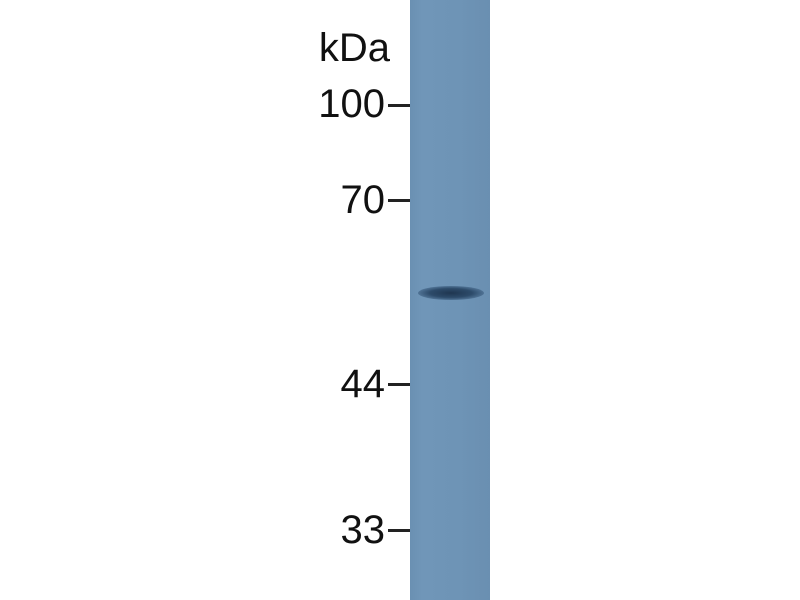 Image resolution: width=800 pixels, height=600 pixels. Describe the element at coordinates (363, 200) in the screenshot. I see `marker-label-70: 70` at that location.